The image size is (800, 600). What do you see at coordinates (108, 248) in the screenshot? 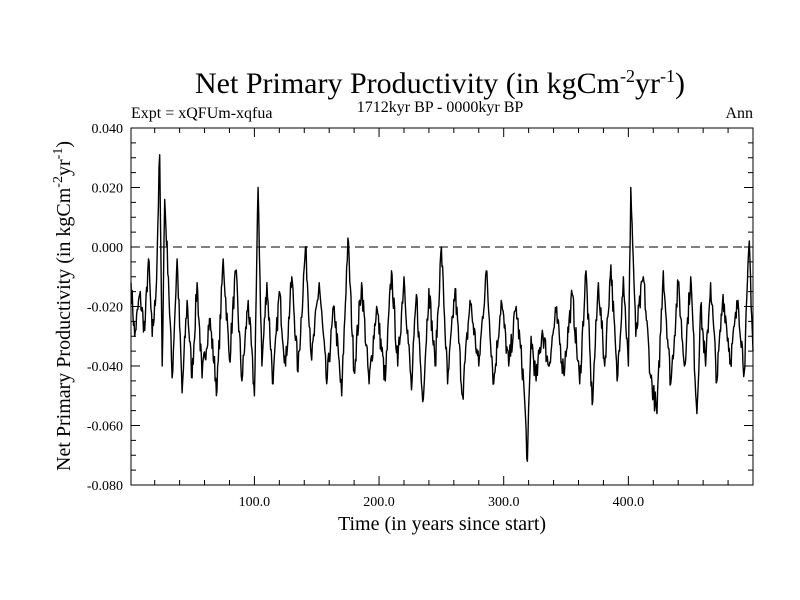
I see `y-tick-label: 0.000` at bounding box center [108, 248].